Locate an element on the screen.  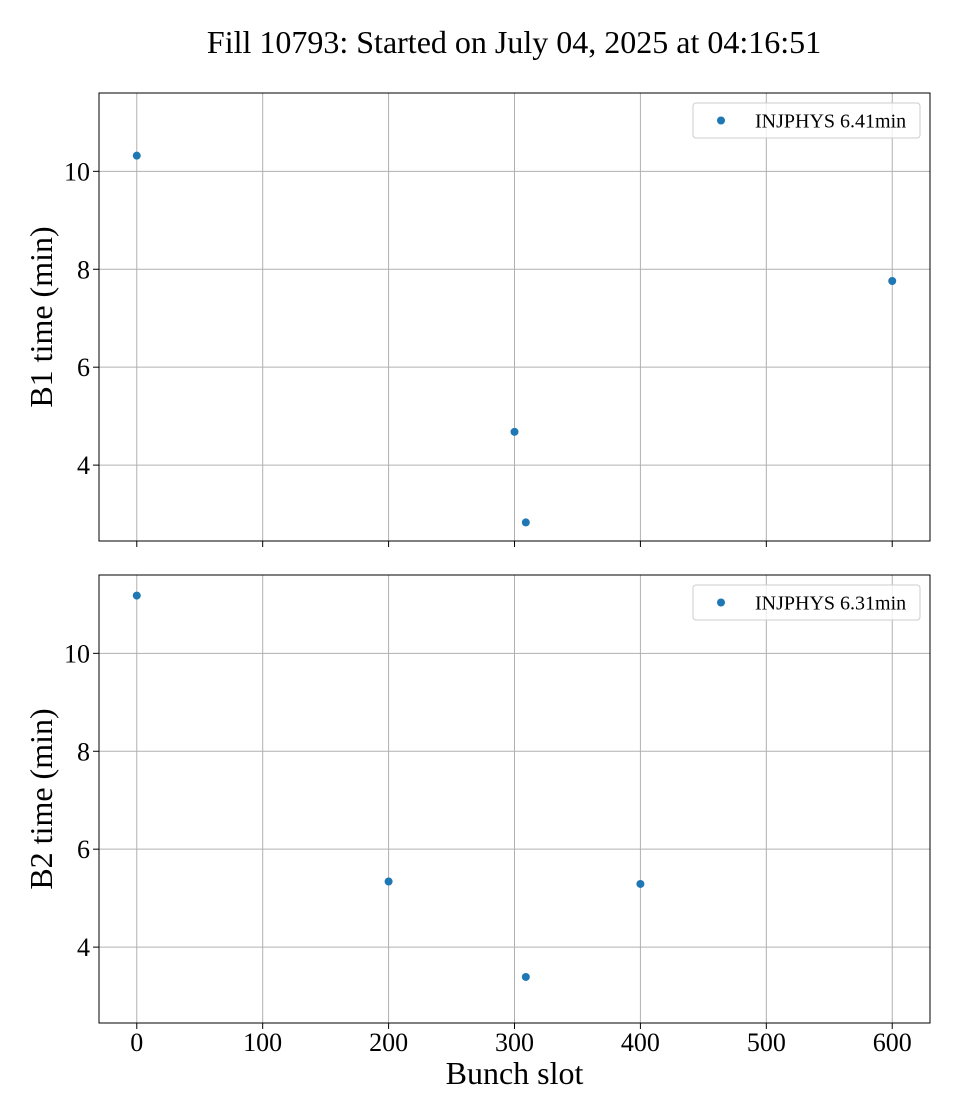
x-tick-label: 500 is located at coordinates (766, 1042).